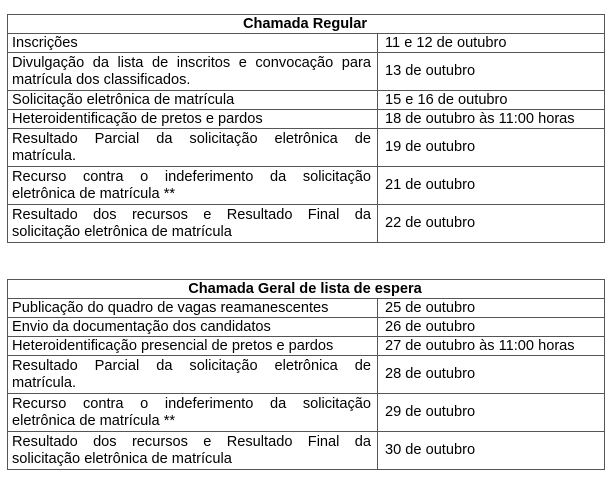 This screenshot has height=483, width=611. What do you see at coordinates (491, 308) in the screenshot?
I see `date-cell: 25 de outubro` at bounding box center [491, 308].